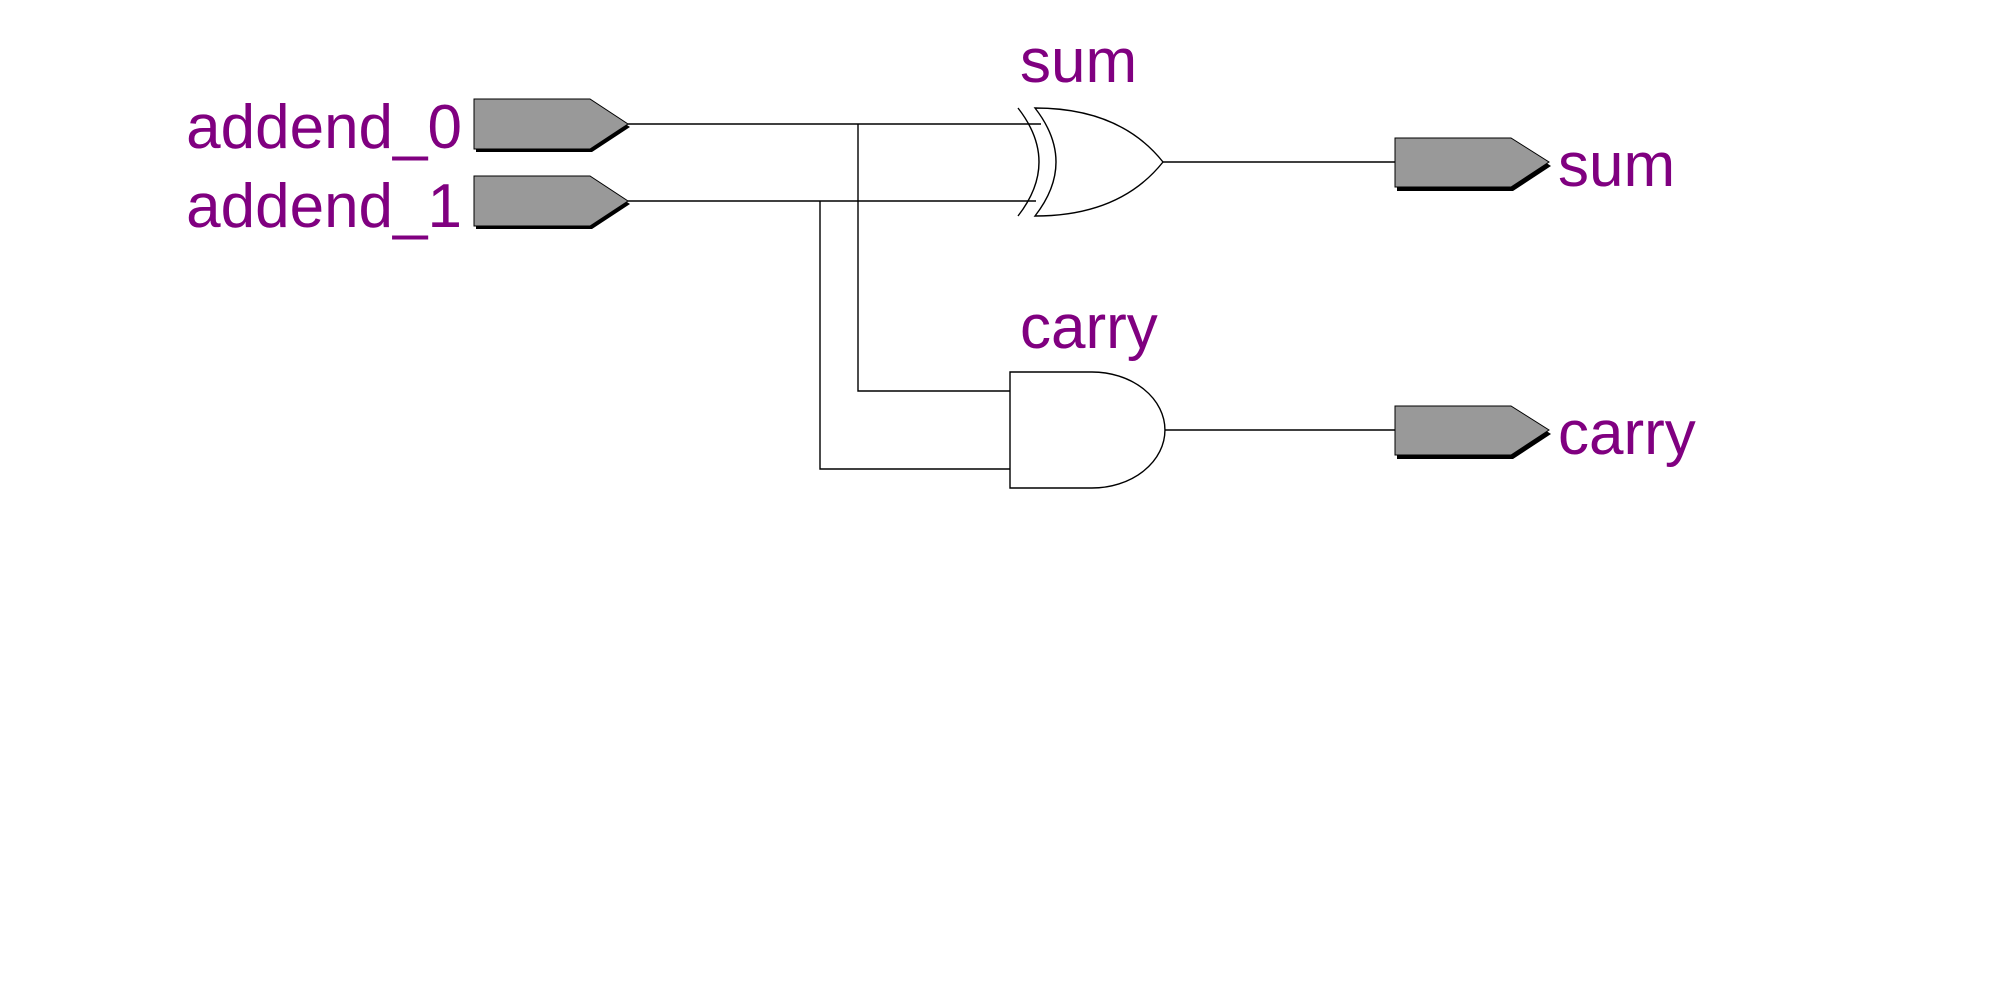  I want to click on output-port-sum: sum, so click(1534, 165).